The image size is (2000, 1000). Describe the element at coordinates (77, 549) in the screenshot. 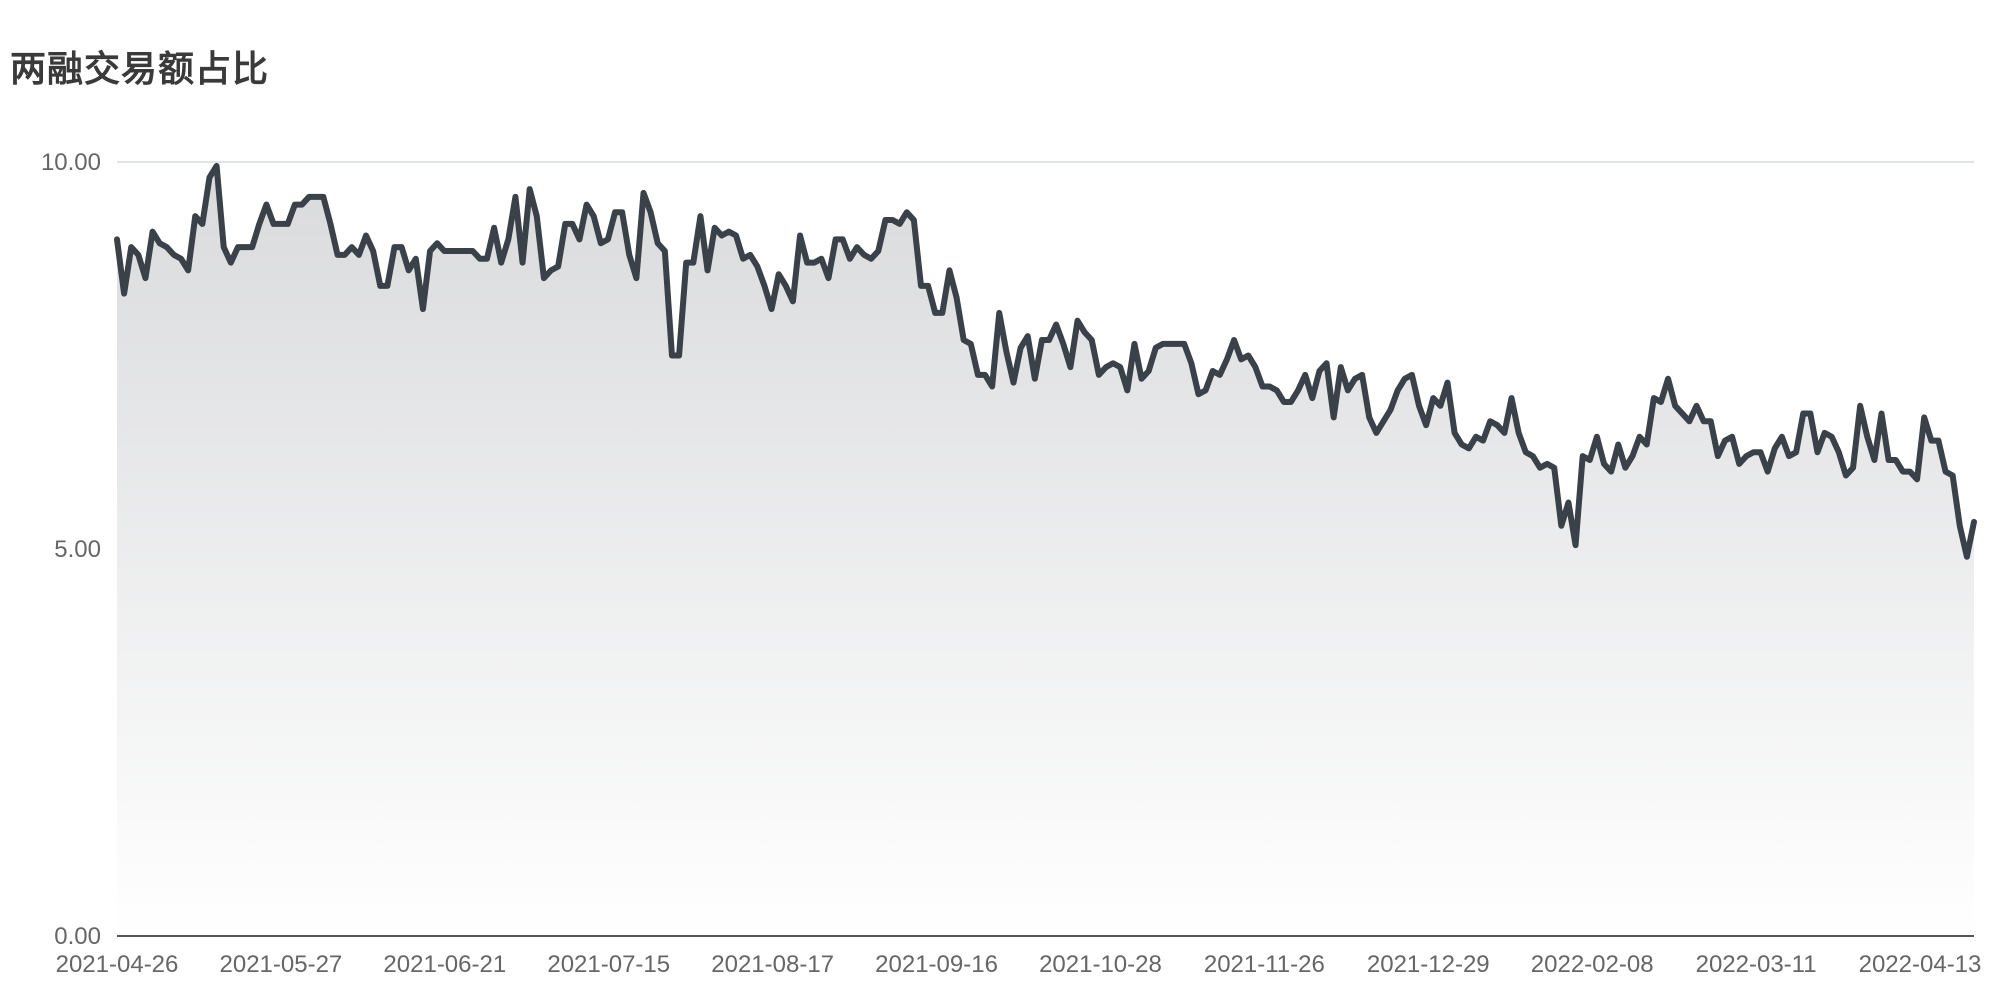

I see `y-tick-label-1: 5.00` at that location.